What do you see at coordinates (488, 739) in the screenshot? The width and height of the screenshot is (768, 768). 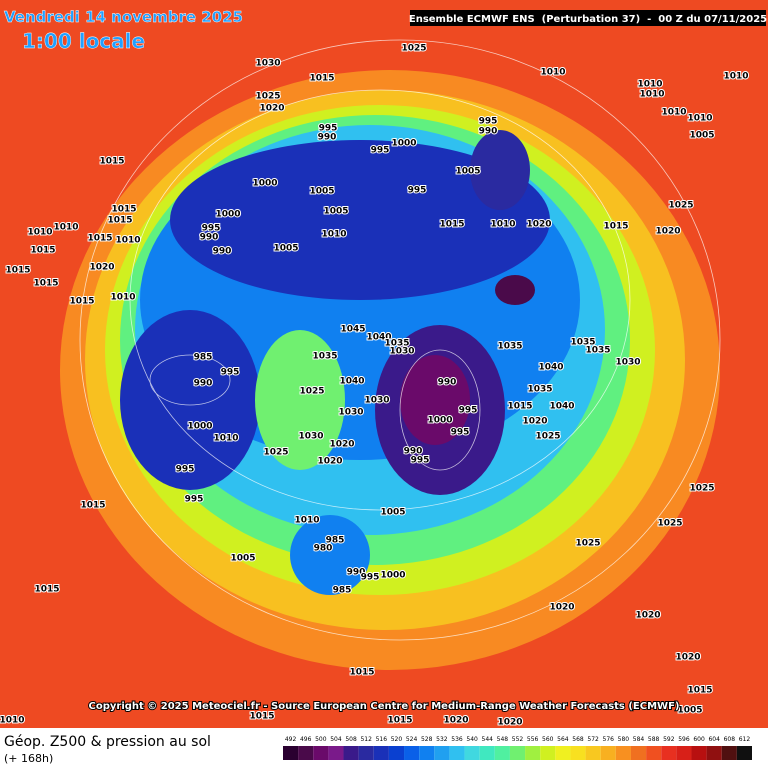 I see `colorbar-label: 544` at bounding box center [488, 739].